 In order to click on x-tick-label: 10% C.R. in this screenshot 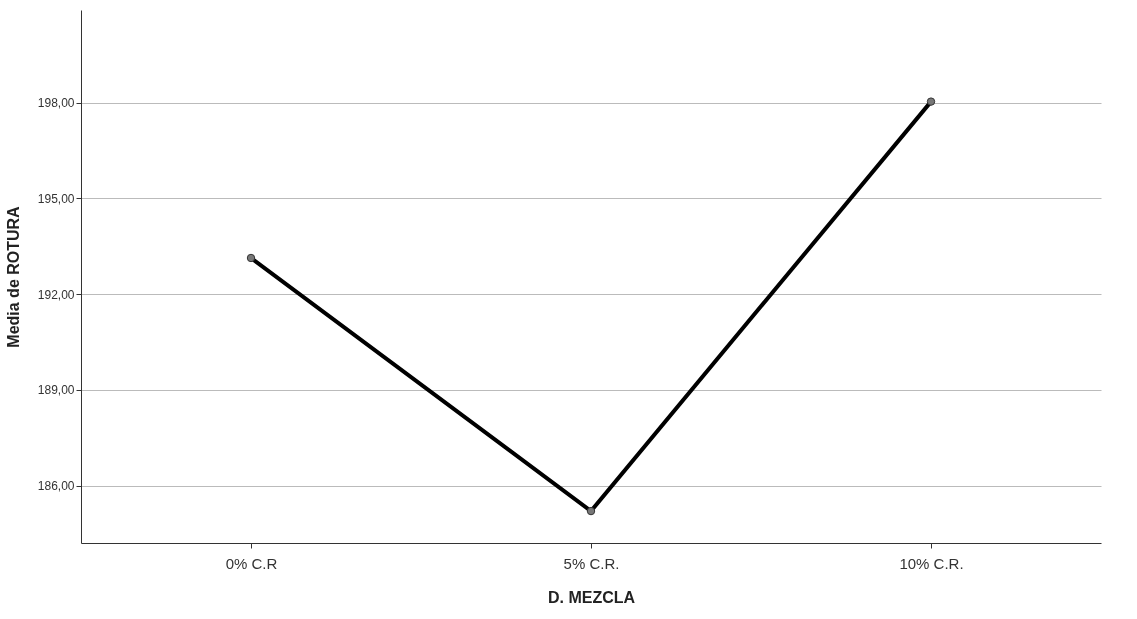, I will do `click(931, 563)`.